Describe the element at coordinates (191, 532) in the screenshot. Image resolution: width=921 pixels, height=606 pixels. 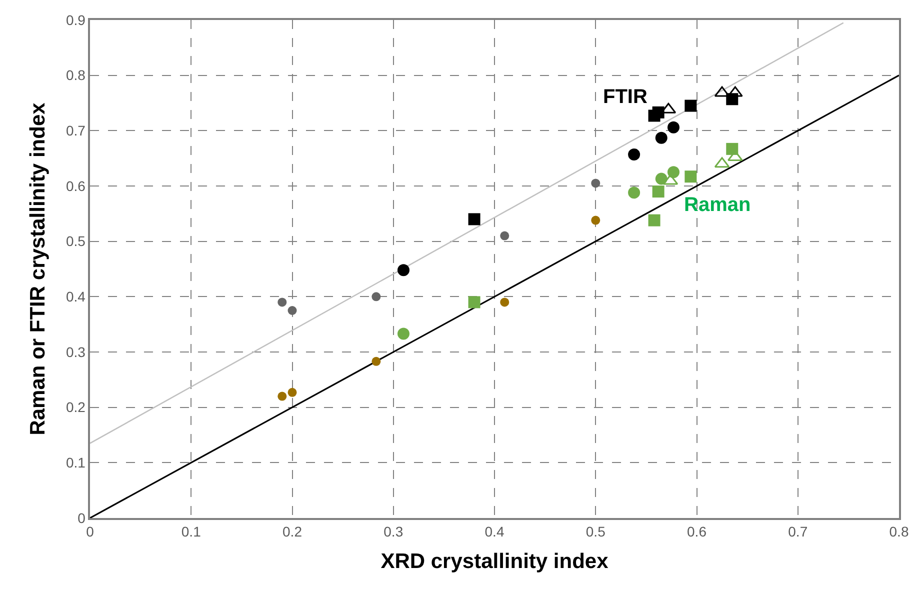
I see `x-tick-label: 0.1` at that location.